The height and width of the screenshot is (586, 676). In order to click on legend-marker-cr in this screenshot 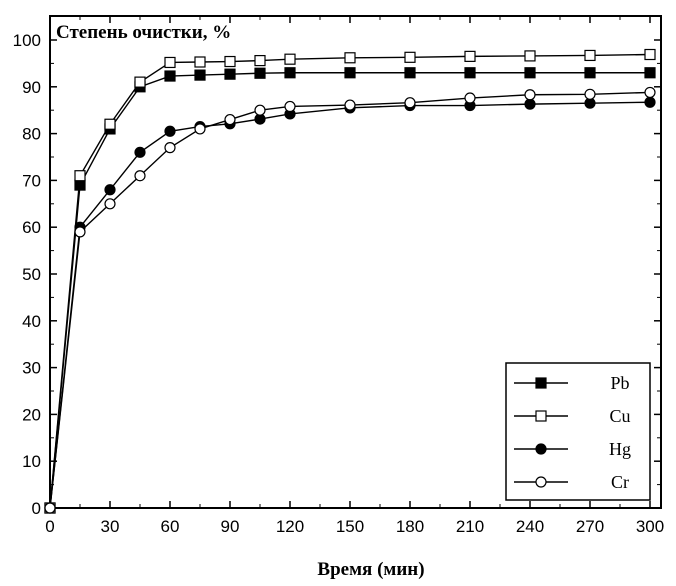, I will do `click(541, 482)`.